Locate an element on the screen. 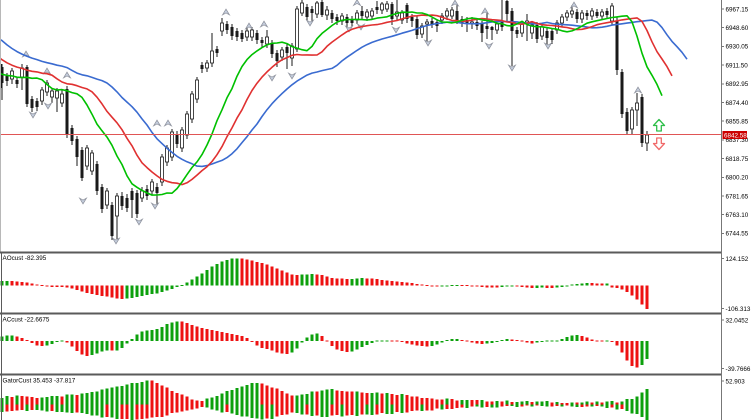 This screenshot has height=420, width=752. svg-text: 6930.05 is located at coordinates (737, 47).